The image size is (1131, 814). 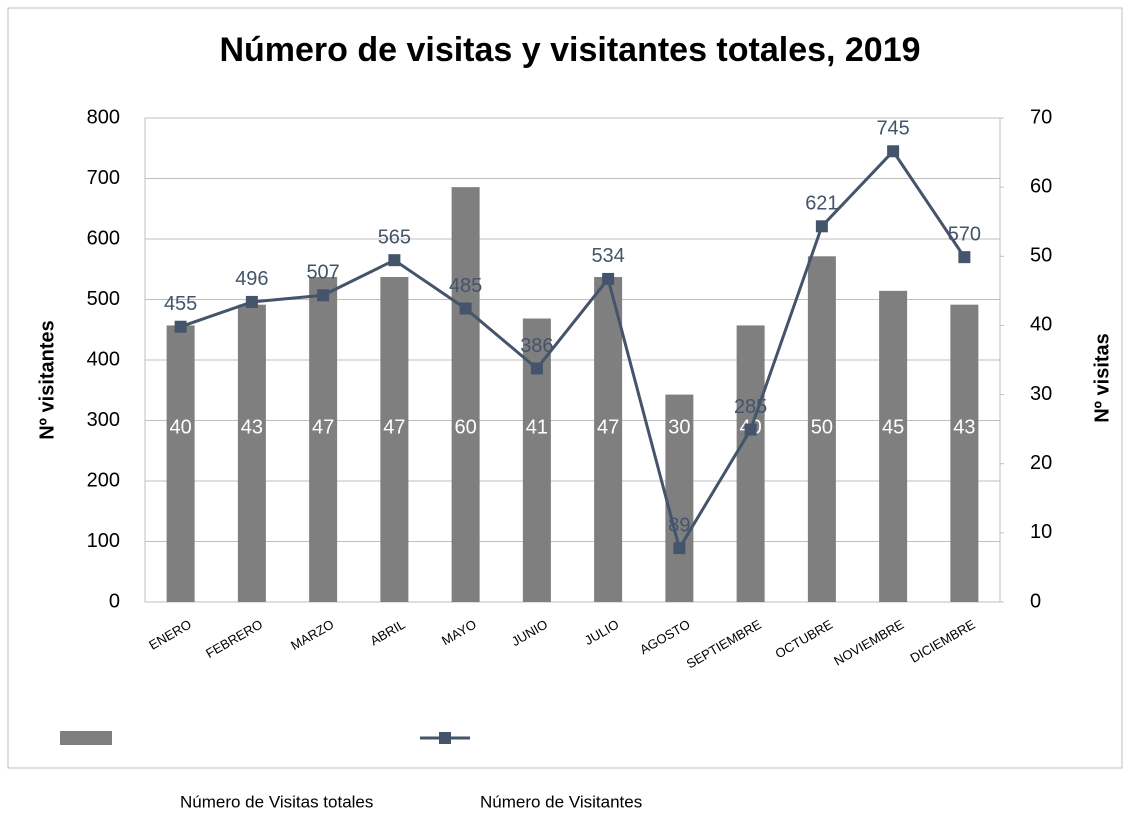 What do you see at coordinates (394, 237) in the screenshot?
I see `line-value-label: 565` at bounding box center [394, 237].